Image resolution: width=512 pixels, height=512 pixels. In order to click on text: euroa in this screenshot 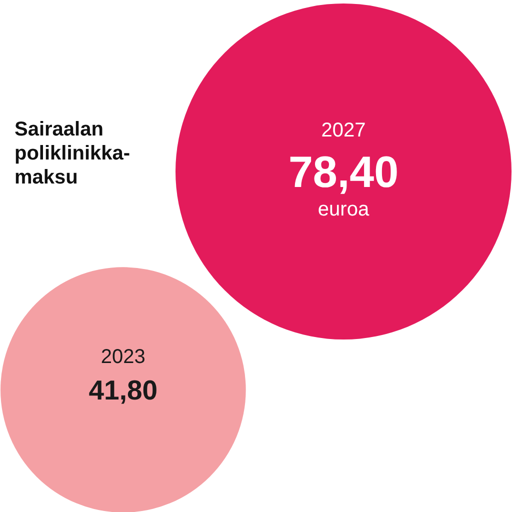, I will do `click(344, 209)`.